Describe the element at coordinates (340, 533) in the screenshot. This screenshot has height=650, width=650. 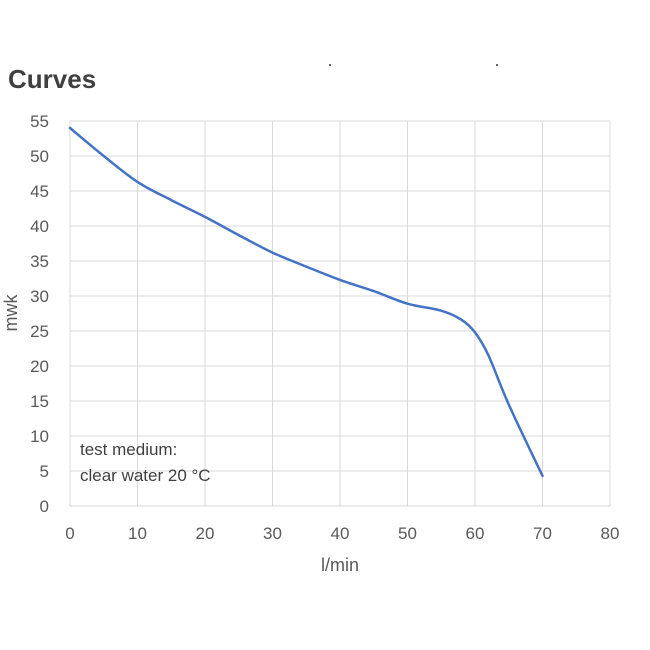
I see `x-tick-label: 40` at that location.